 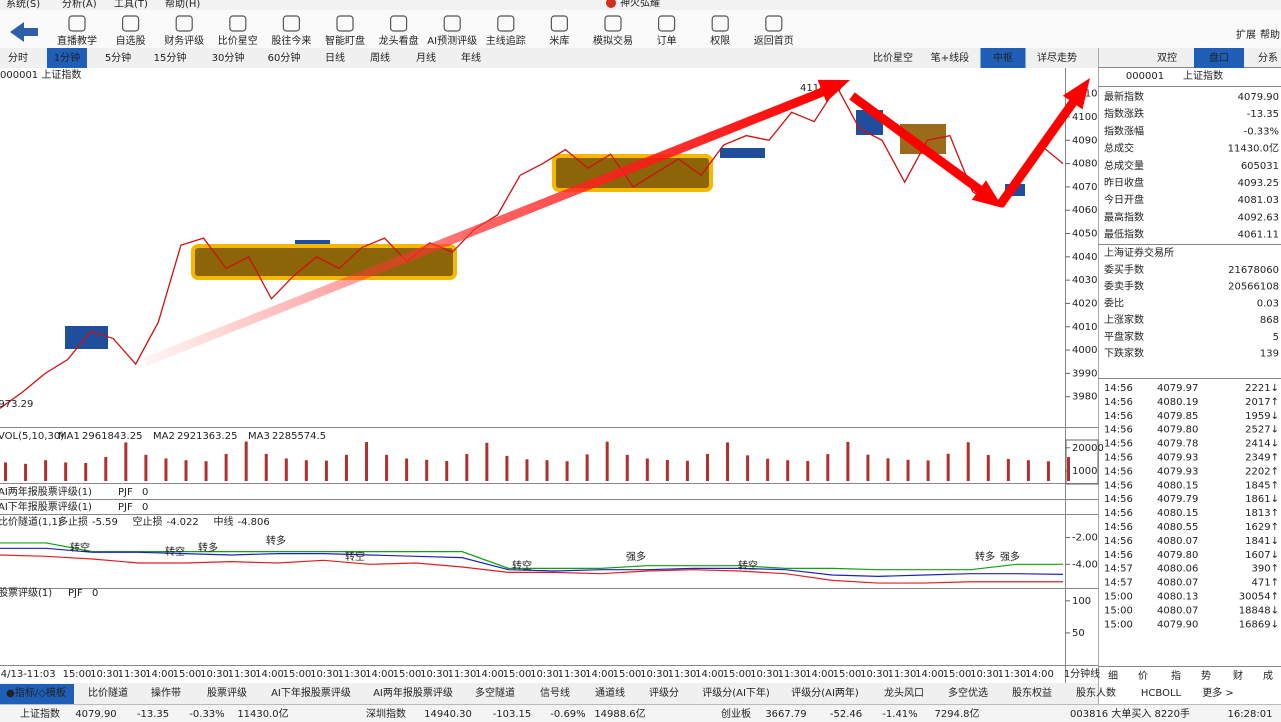 What do you see at coordinates (23, 5) in the screenshot?
I see `menu-item: 系统(S)` at bounding box center [23, 5].